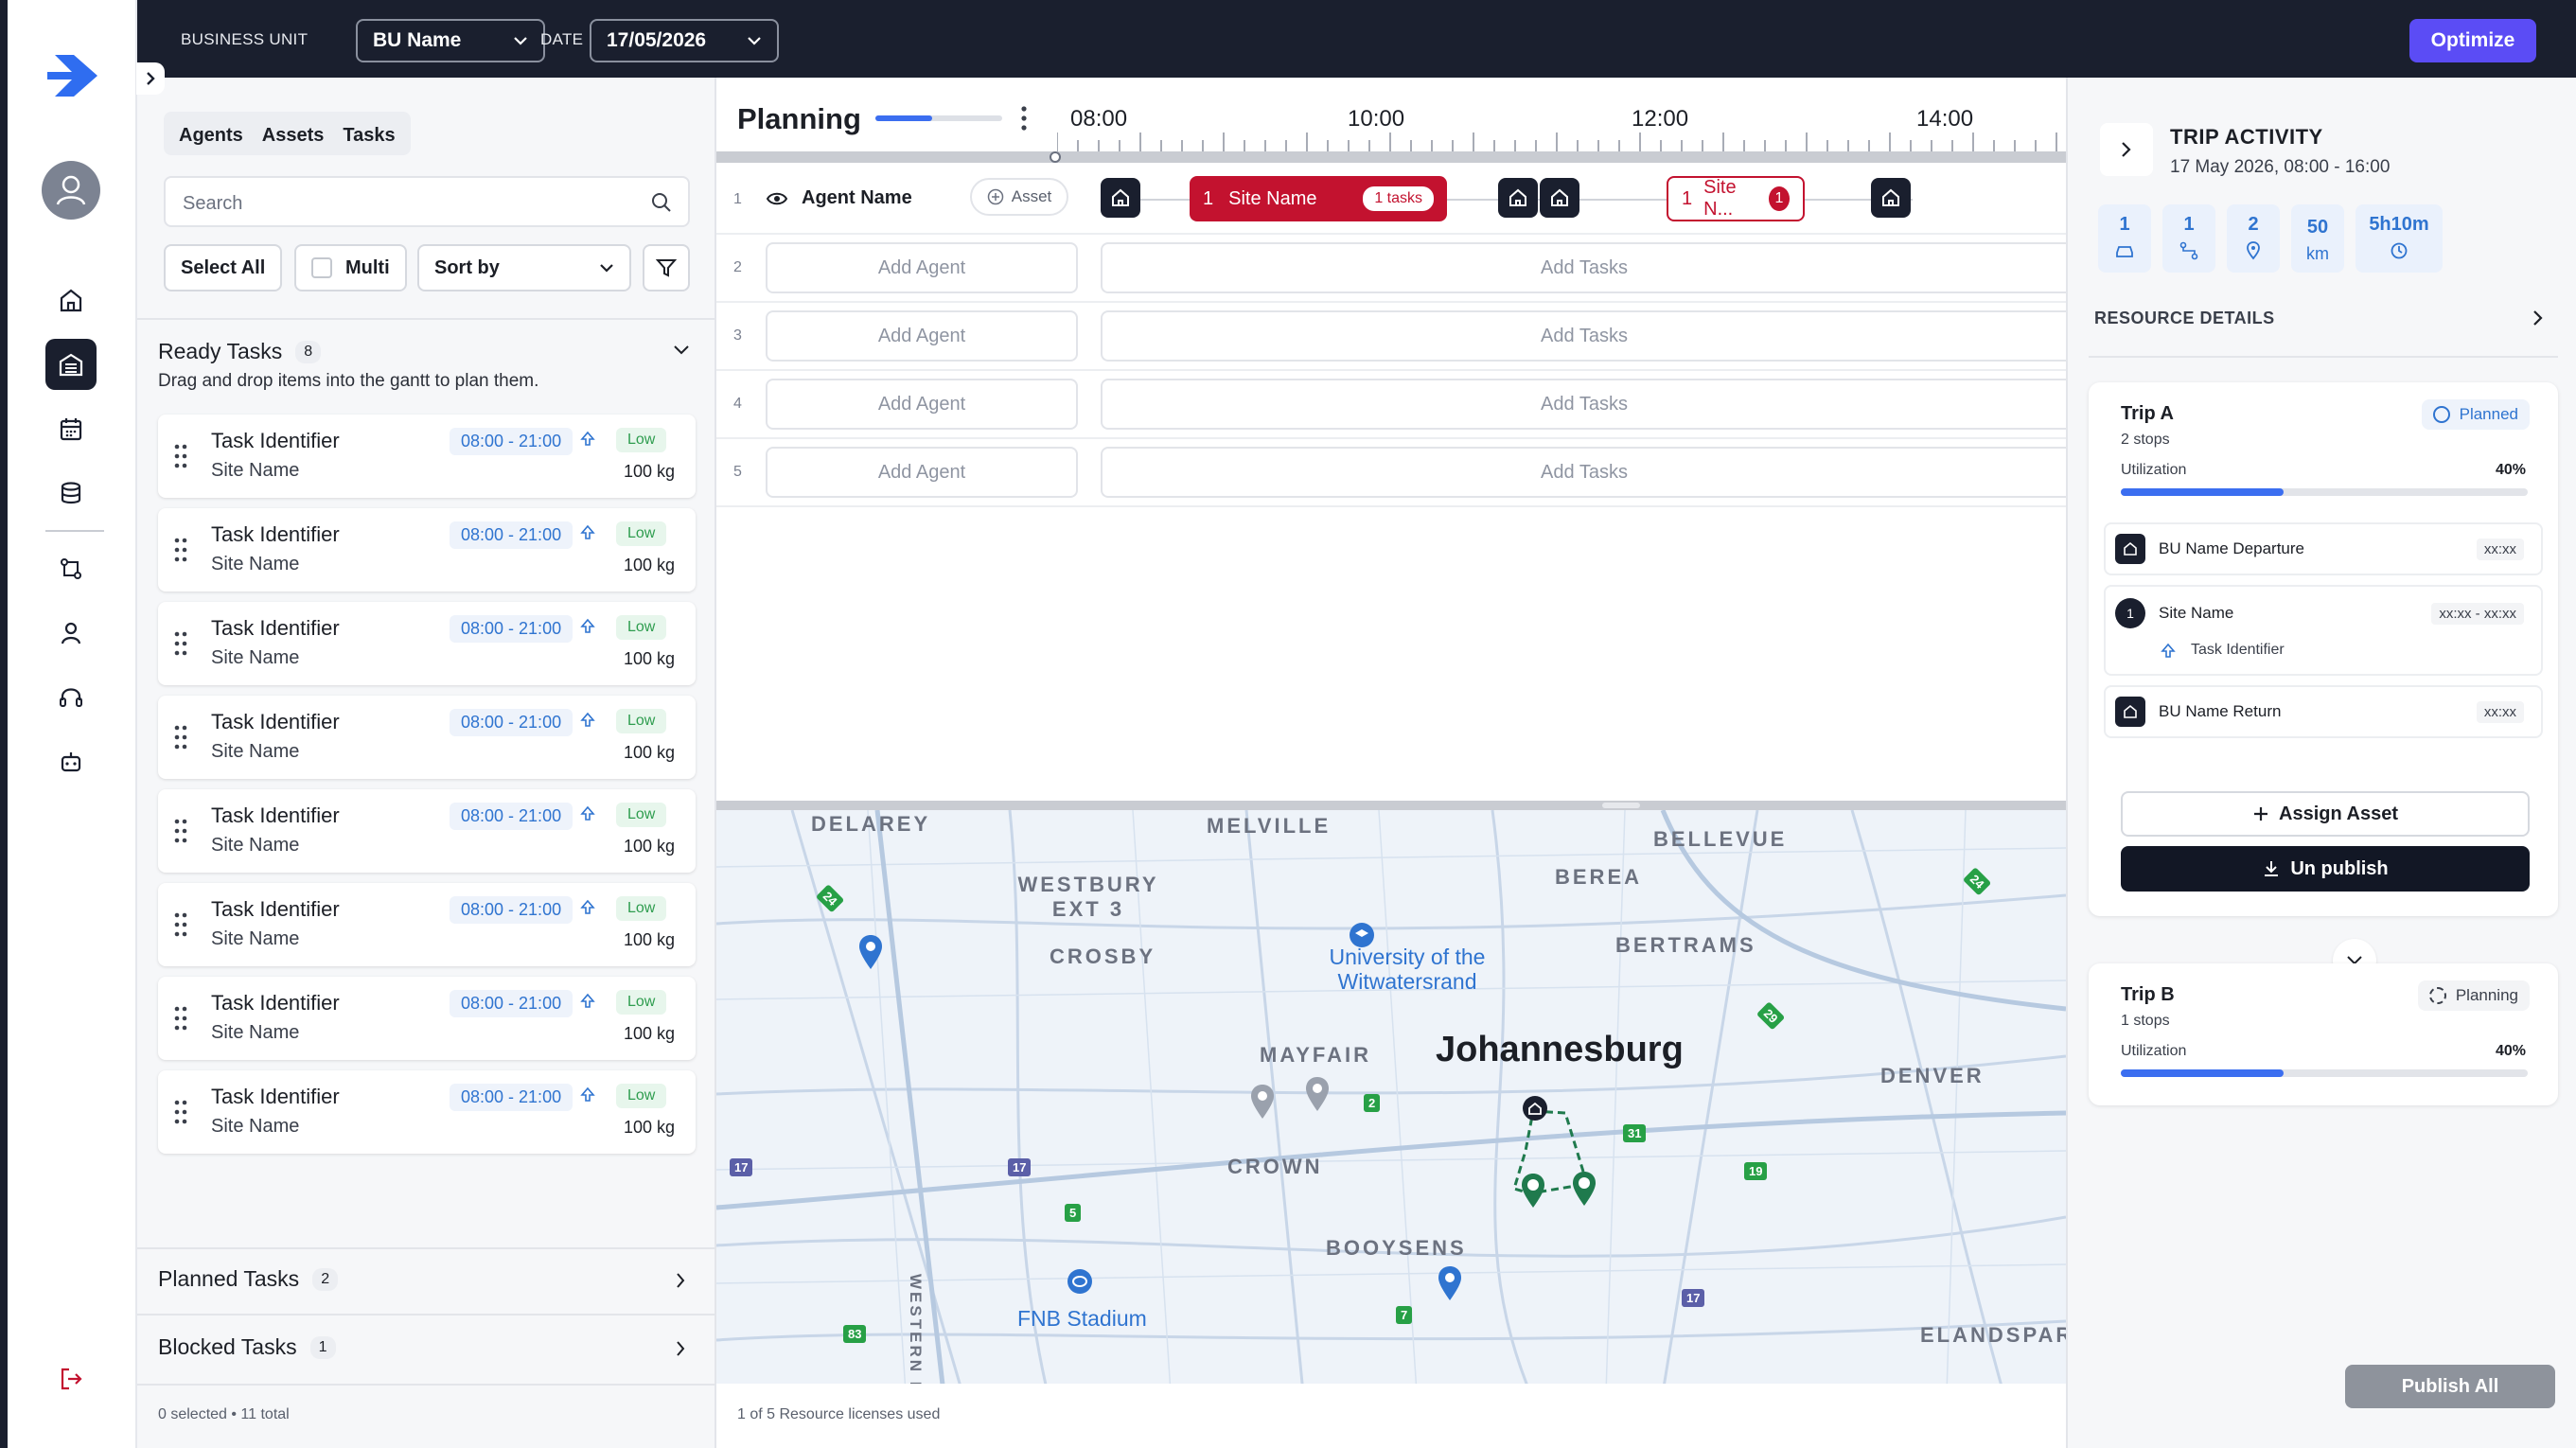 The height and width of the screenshot is (1448, 2576). What do you see at coordinates (2126, 149) in the screenshot?
I see `collapse-panel-button` at bounding box center [2126, 149].